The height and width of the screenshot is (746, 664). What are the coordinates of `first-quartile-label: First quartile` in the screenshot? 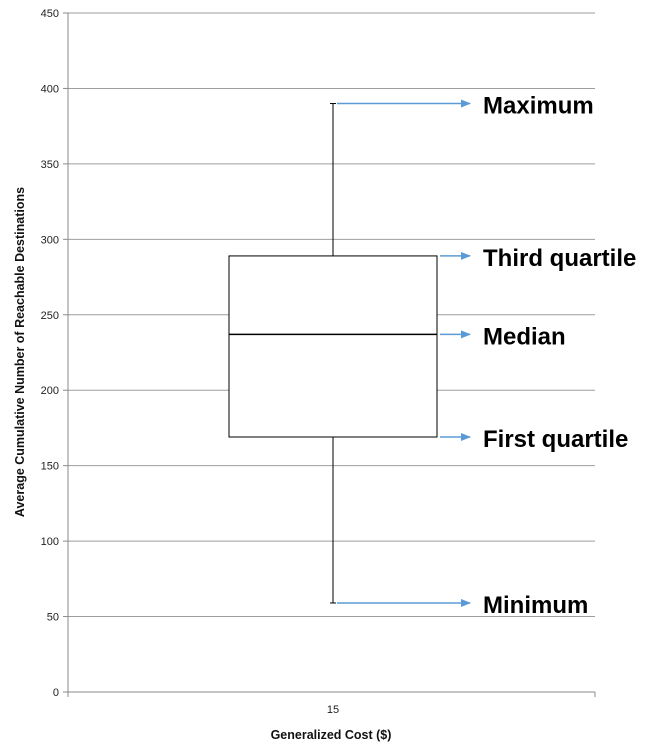 It's located at (555, 439).